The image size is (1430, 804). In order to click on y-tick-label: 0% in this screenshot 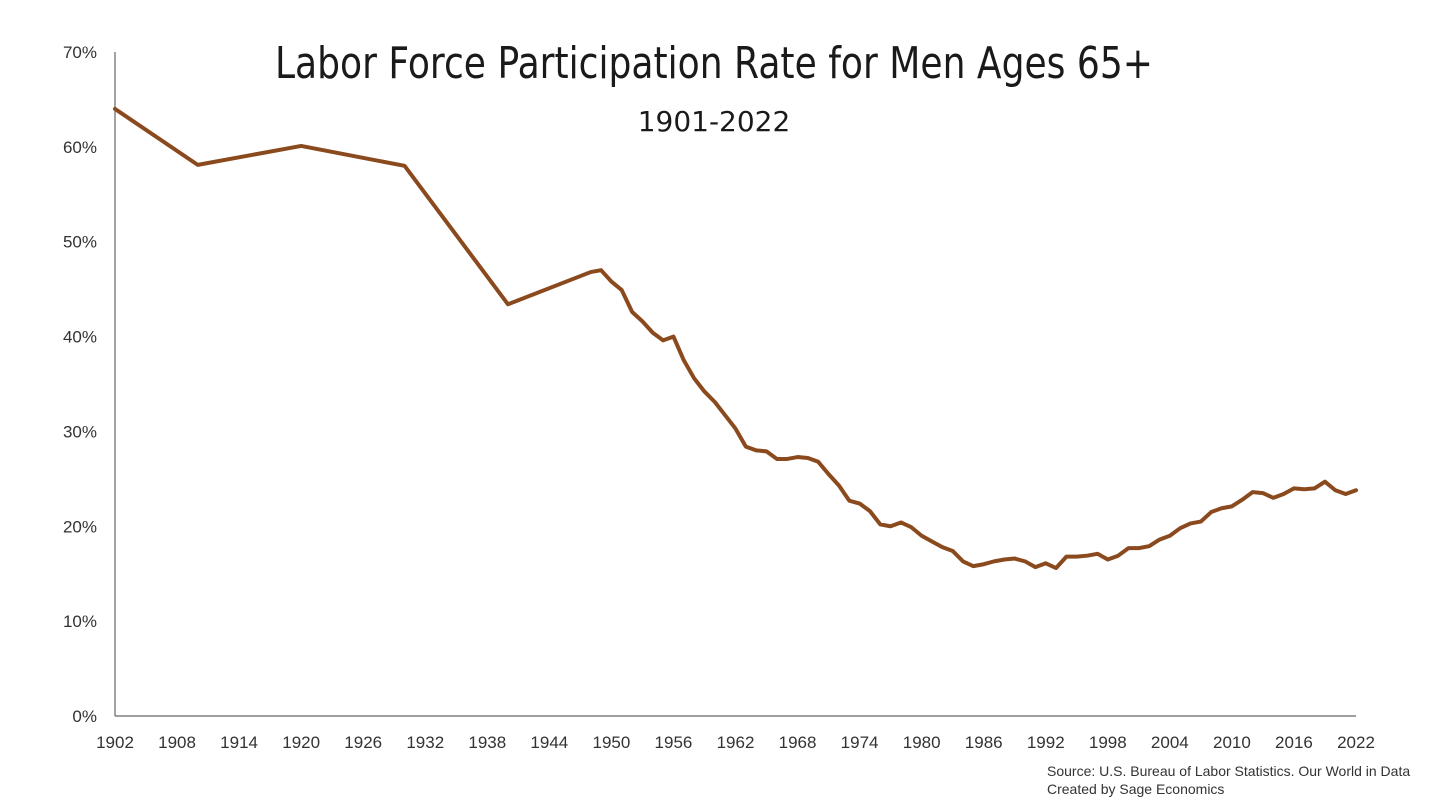, I will do `click(84, 716)`.